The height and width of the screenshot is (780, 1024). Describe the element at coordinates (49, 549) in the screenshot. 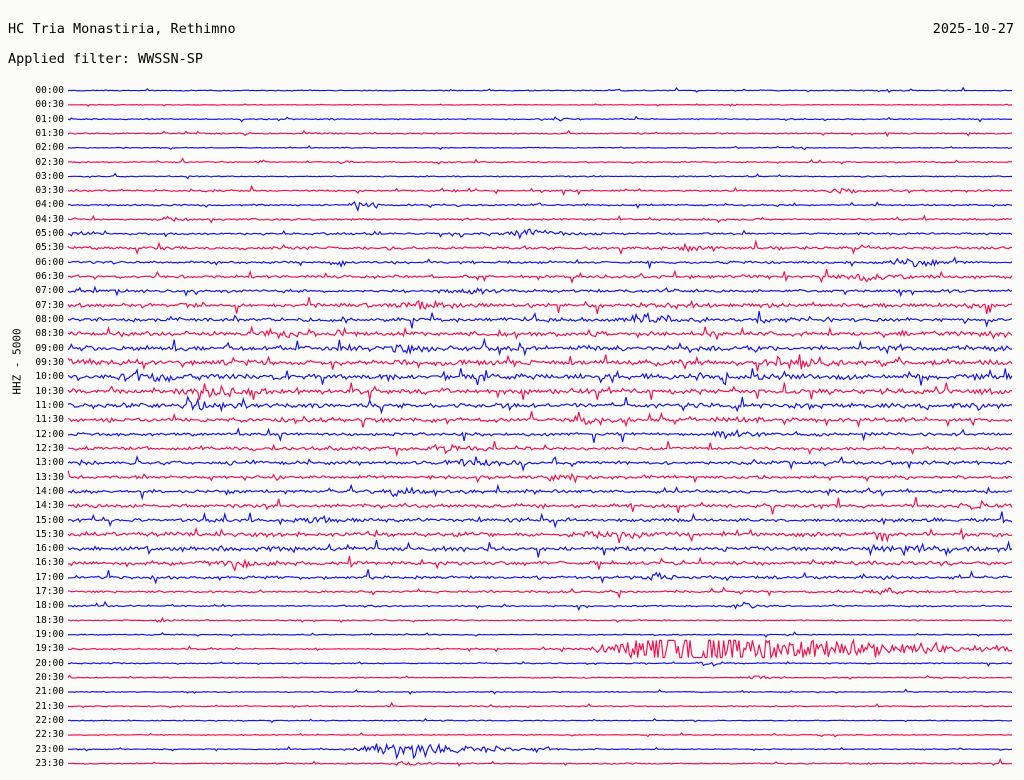

I see `time-tick-label: 16:00` at that location.